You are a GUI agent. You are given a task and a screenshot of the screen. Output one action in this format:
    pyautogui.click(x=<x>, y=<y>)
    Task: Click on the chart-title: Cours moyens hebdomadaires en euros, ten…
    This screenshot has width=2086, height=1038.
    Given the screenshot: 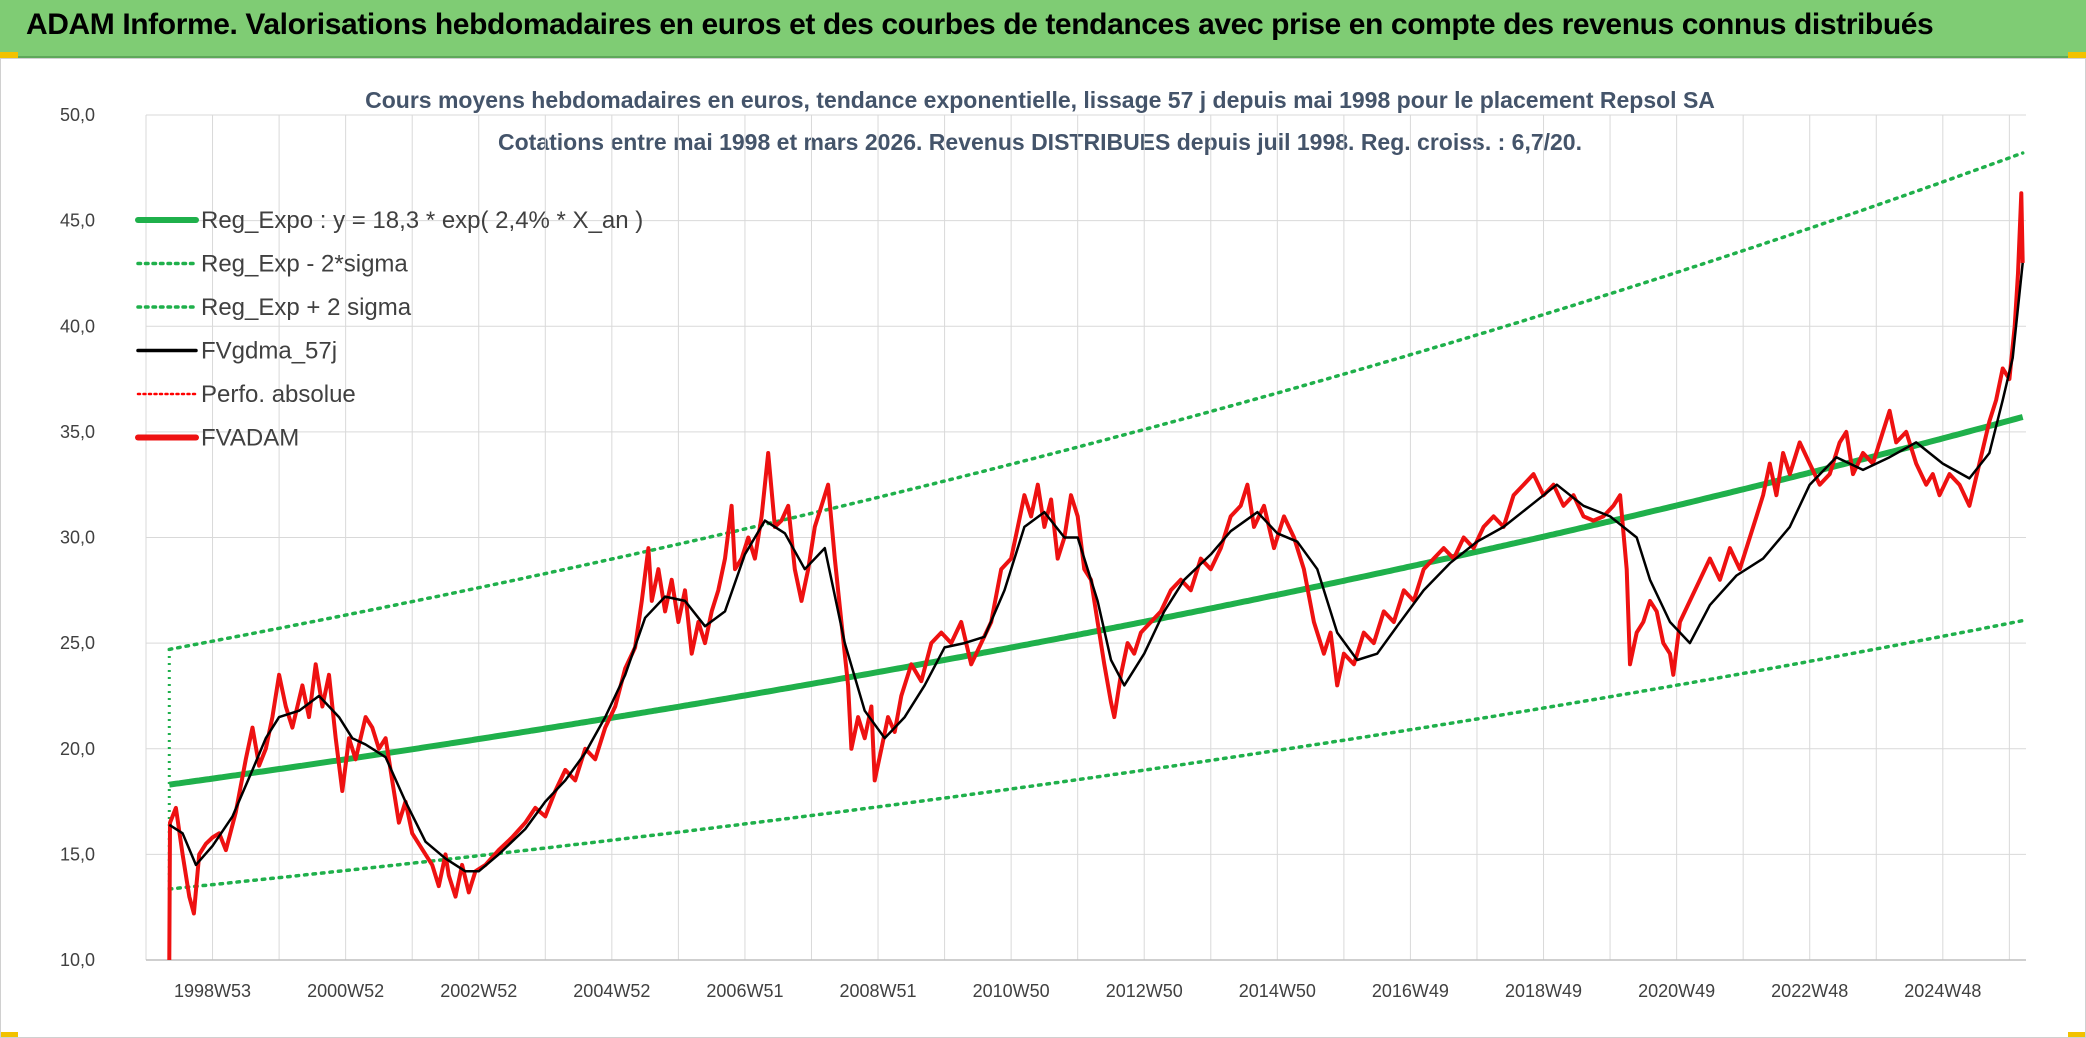 What is the action you would take?
    pyautogui.click(x=1040, y=100)
    